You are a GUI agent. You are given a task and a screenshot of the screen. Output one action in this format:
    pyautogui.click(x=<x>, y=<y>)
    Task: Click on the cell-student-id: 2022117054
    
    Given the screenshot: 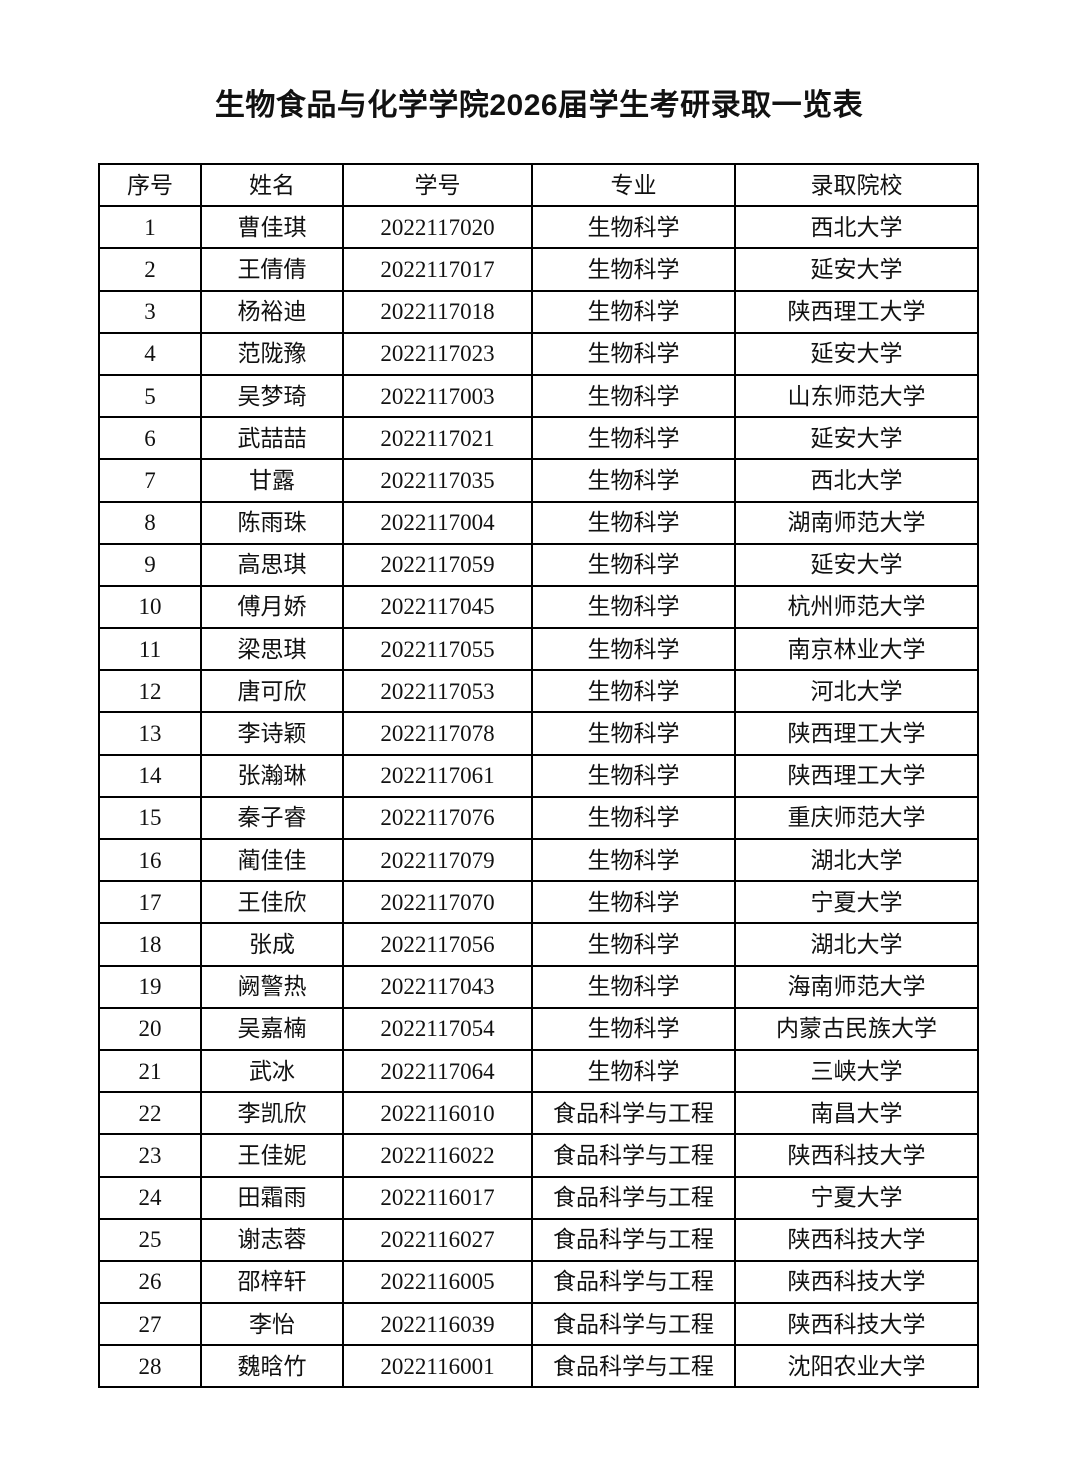 What is the action you would take?
    pyautogui.click(x=437, y=1028)
    